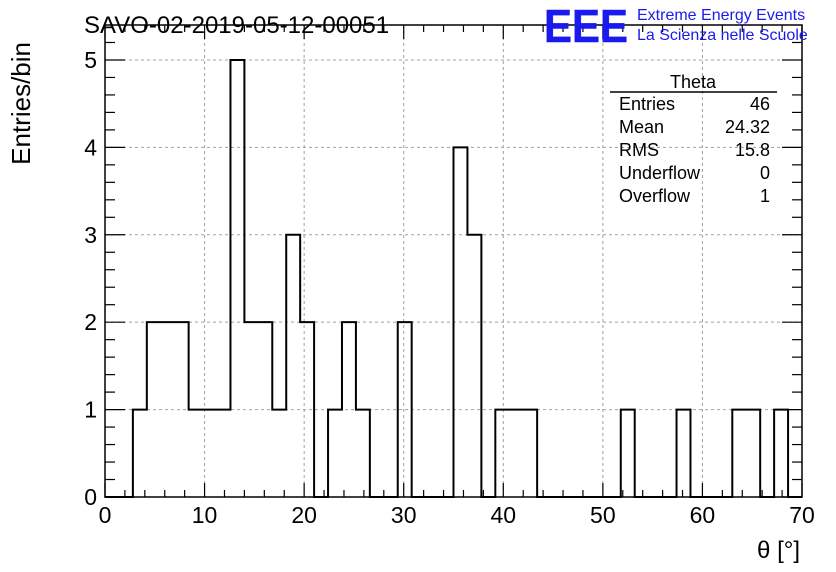  What do you see at coordinates (236, 25) in the screenshot?
I see `chart-title: SAVO-02-2019-05-12-00051` at bounding box center [236, 25].